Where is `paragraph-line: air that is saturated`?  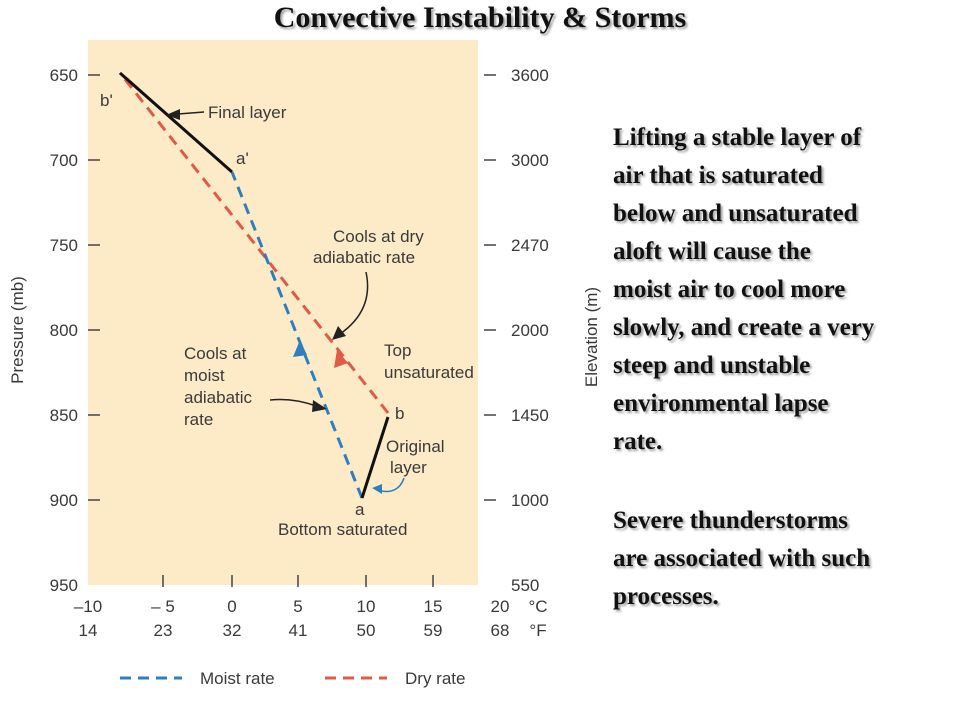 paragraph-line: air that is saturated is located at coordinates (718, 175).